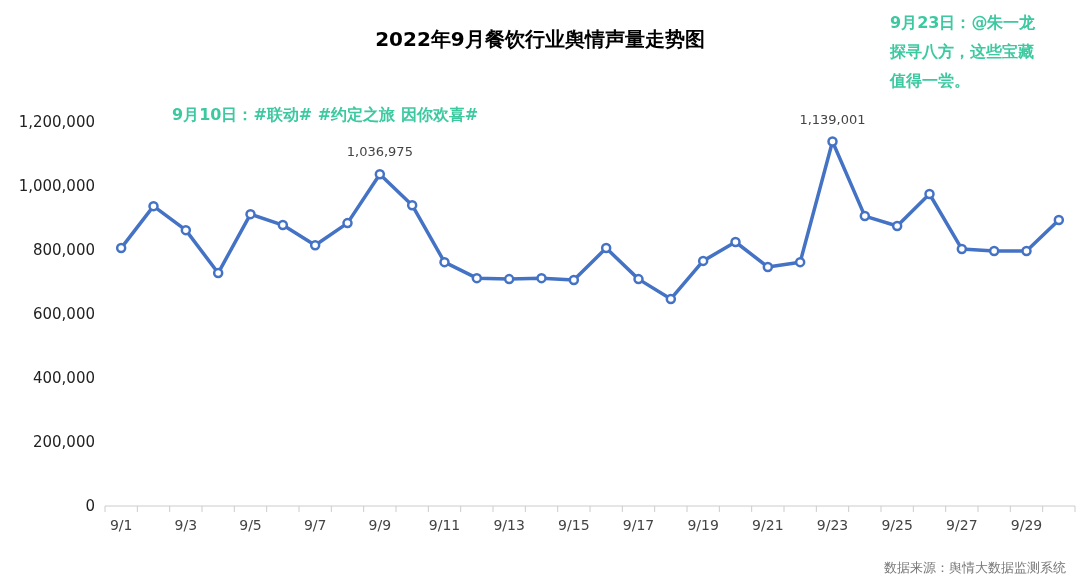 Image resolution: width=1080 pixels, height=586 pixels. Describe the element at coordinates (832, 119) in the screenshot. I see `data-label: 1,139,001` at that location.